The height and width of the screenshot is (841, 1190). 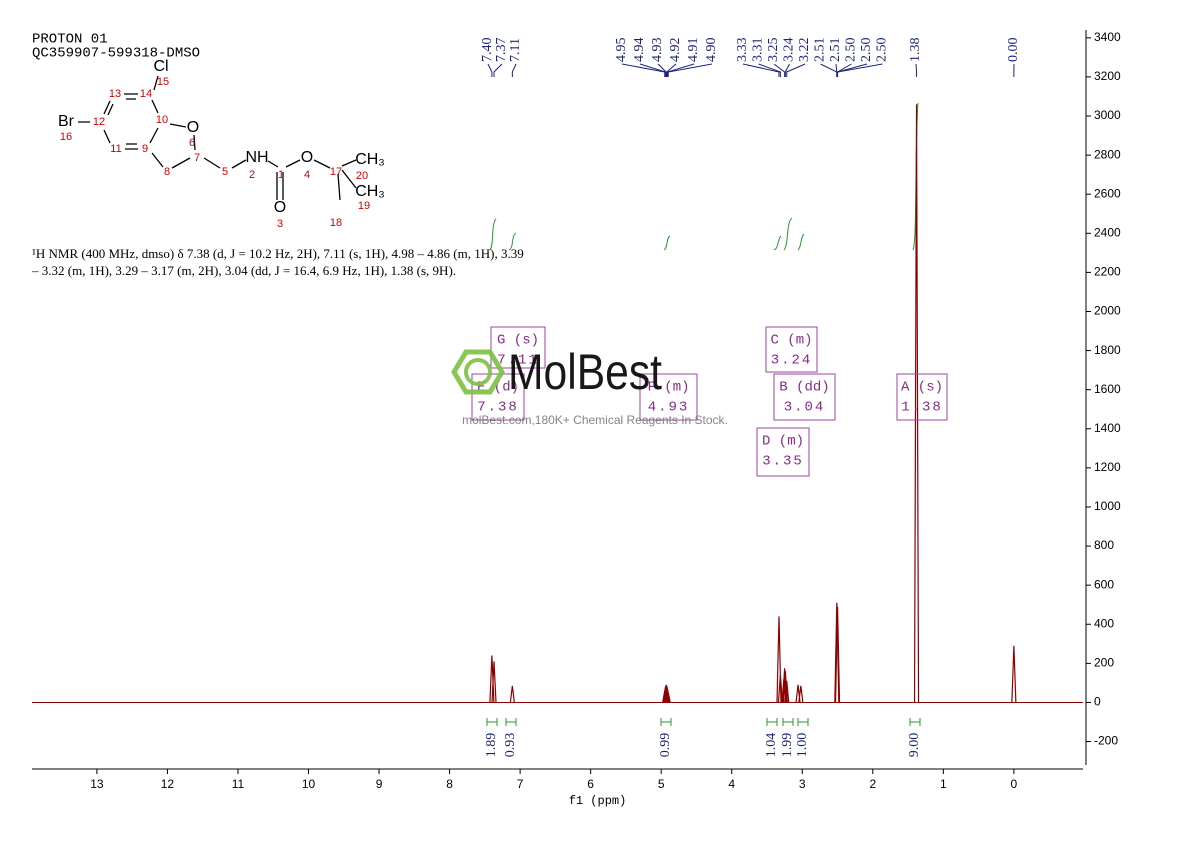 I want to click on atom-label: CH₃, so click(x=370, y=159).